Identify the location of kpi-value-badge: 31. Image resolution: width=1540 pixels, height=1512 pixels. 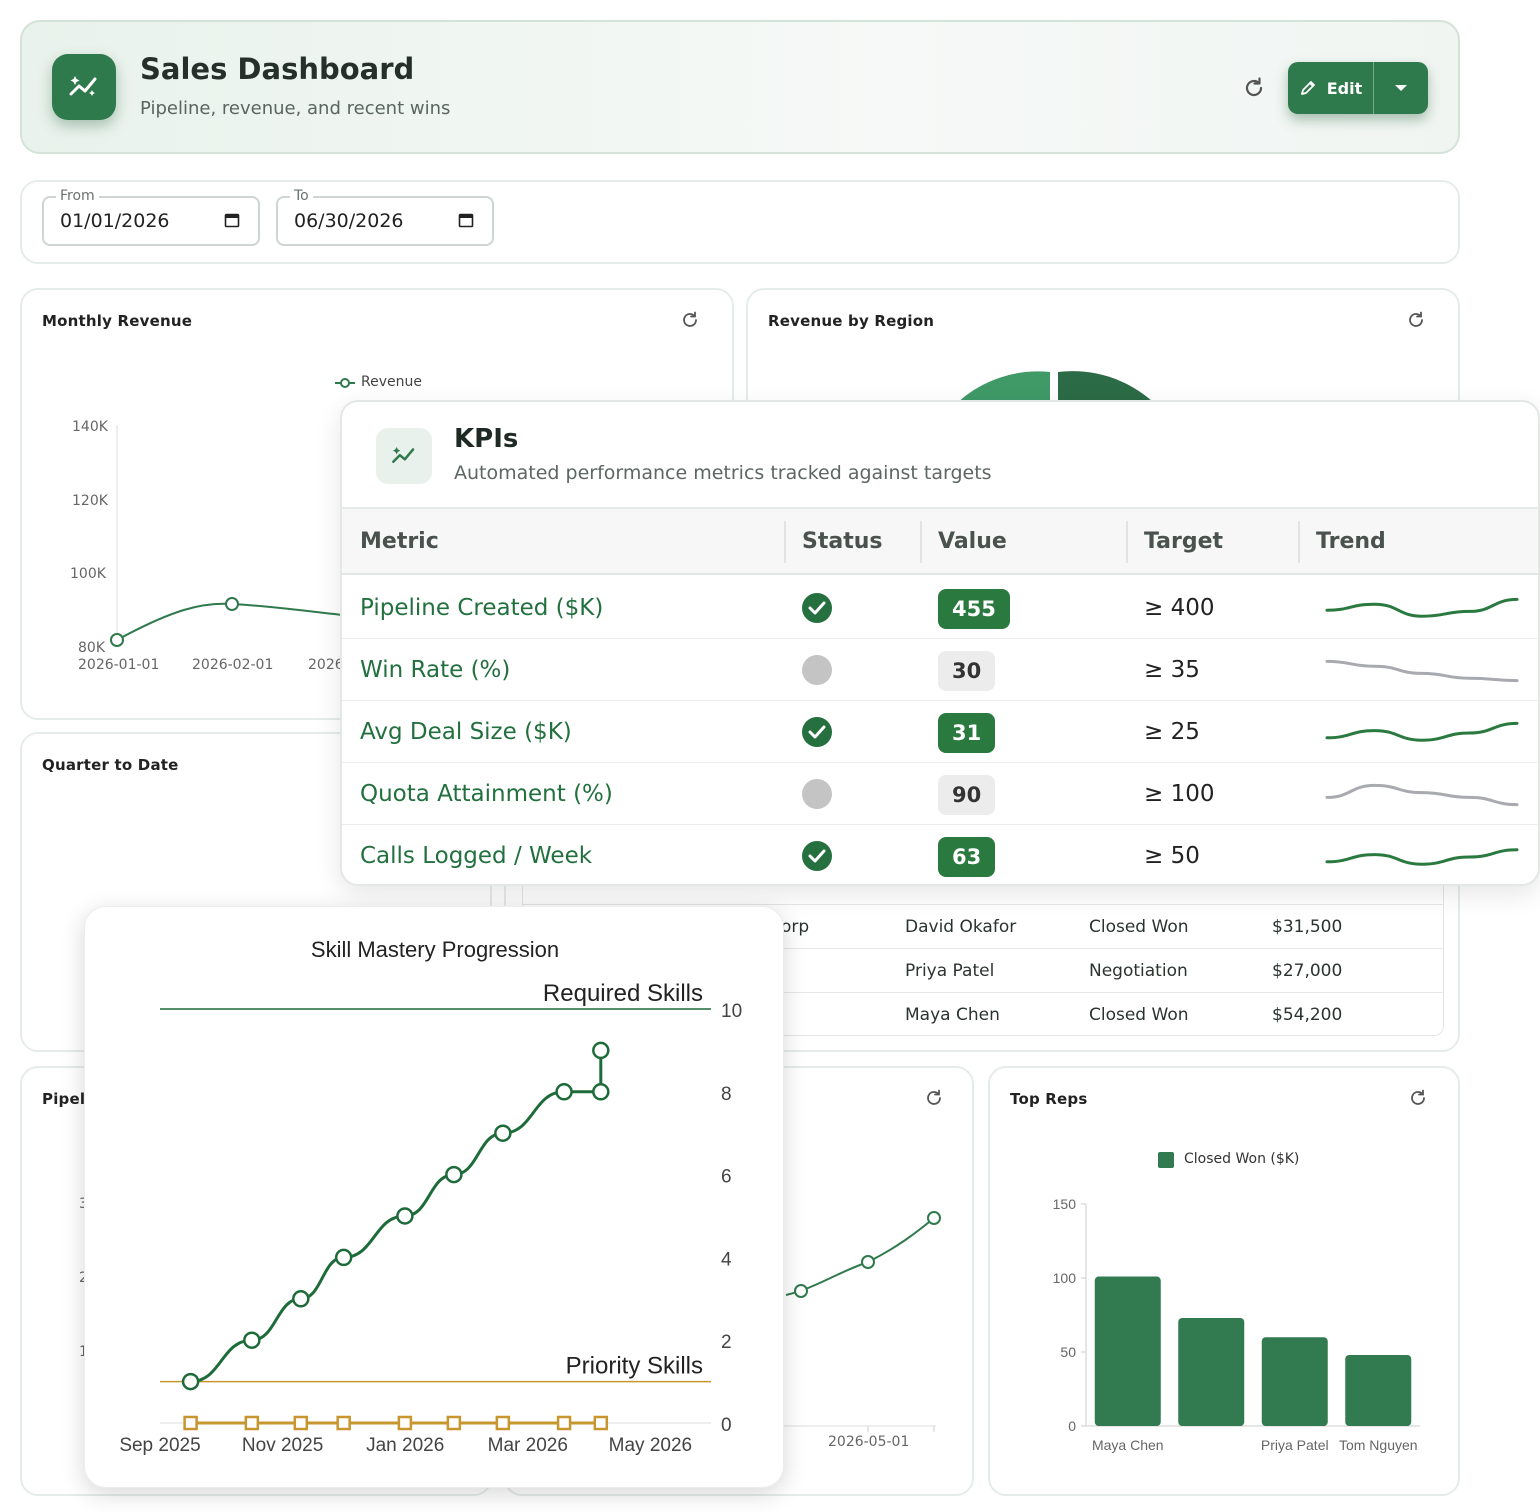
(967, 733).